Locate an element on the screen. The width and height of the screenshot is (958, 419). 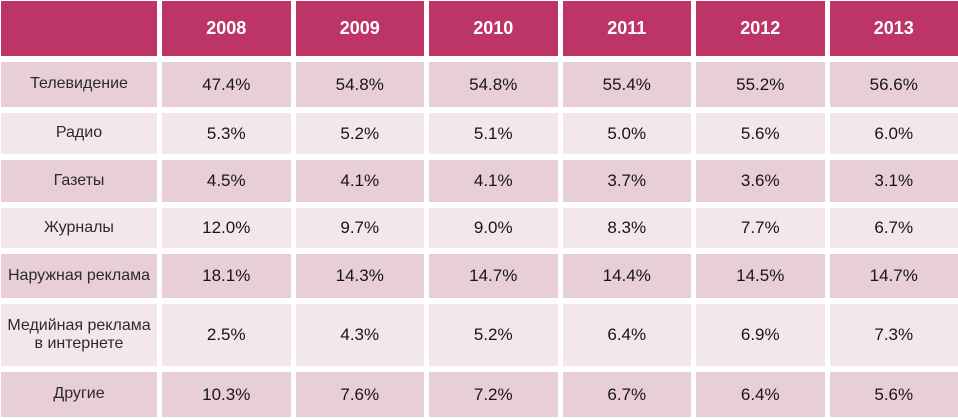
table-cell: 3.1% is located at coordinates (893, 181).